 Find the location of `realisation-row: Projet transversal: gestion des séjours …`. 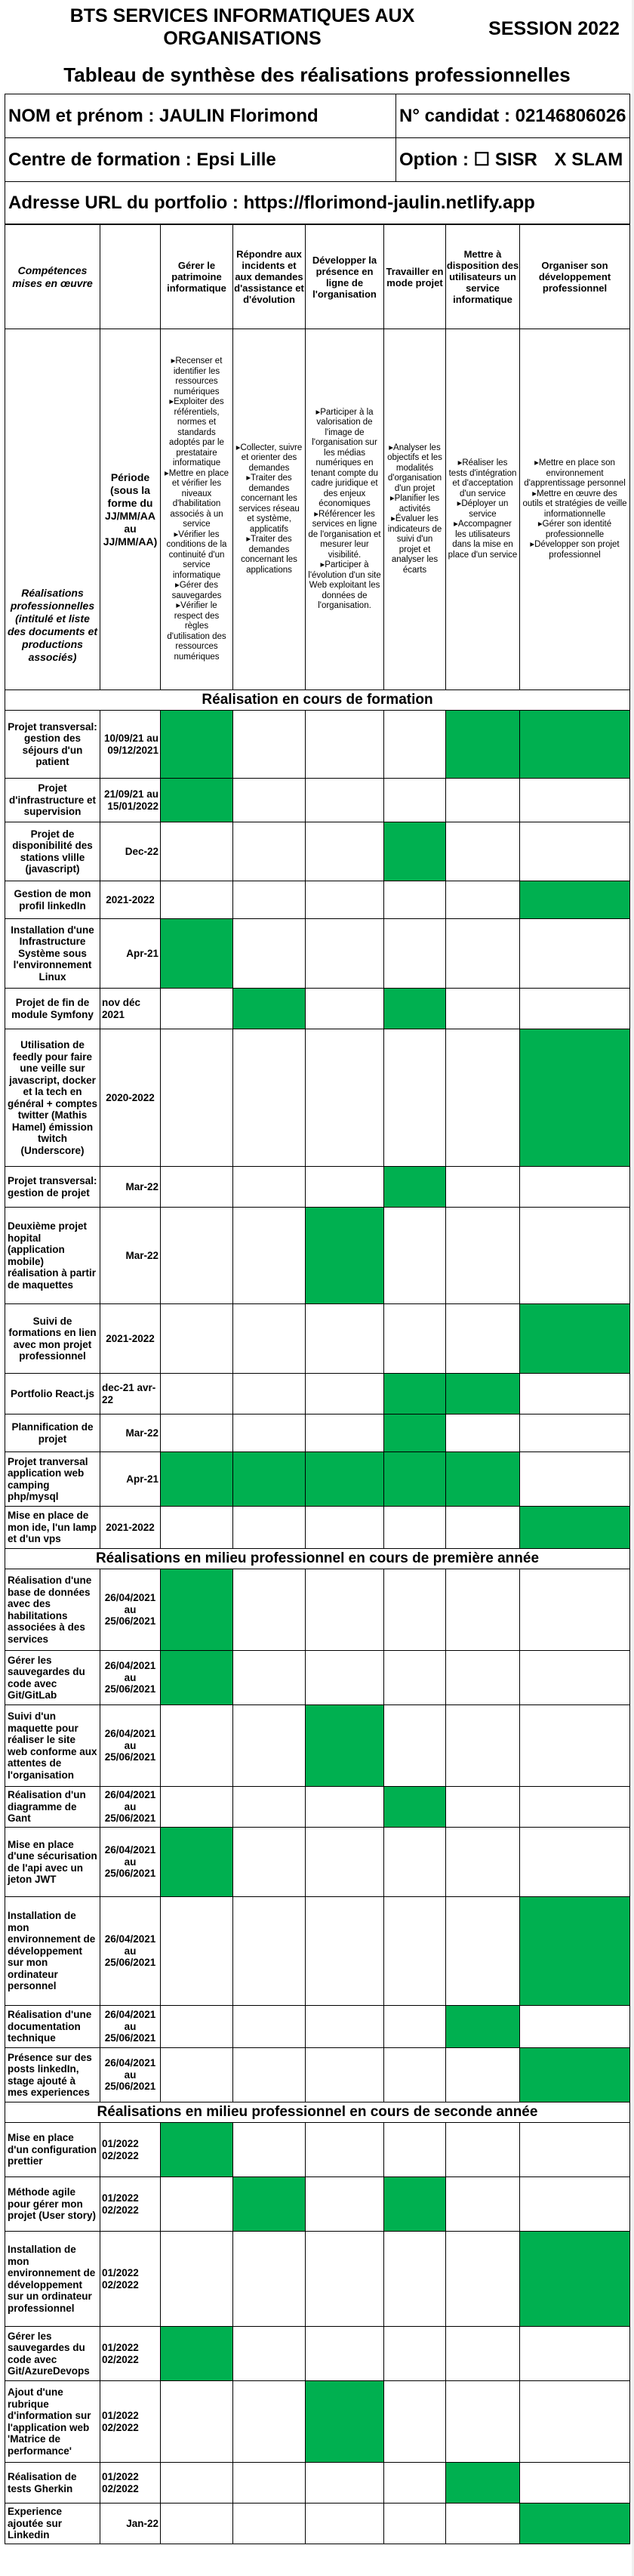

realisation-row: Projet transversal: gestion des séjours … is located at coordinates (317, 744).